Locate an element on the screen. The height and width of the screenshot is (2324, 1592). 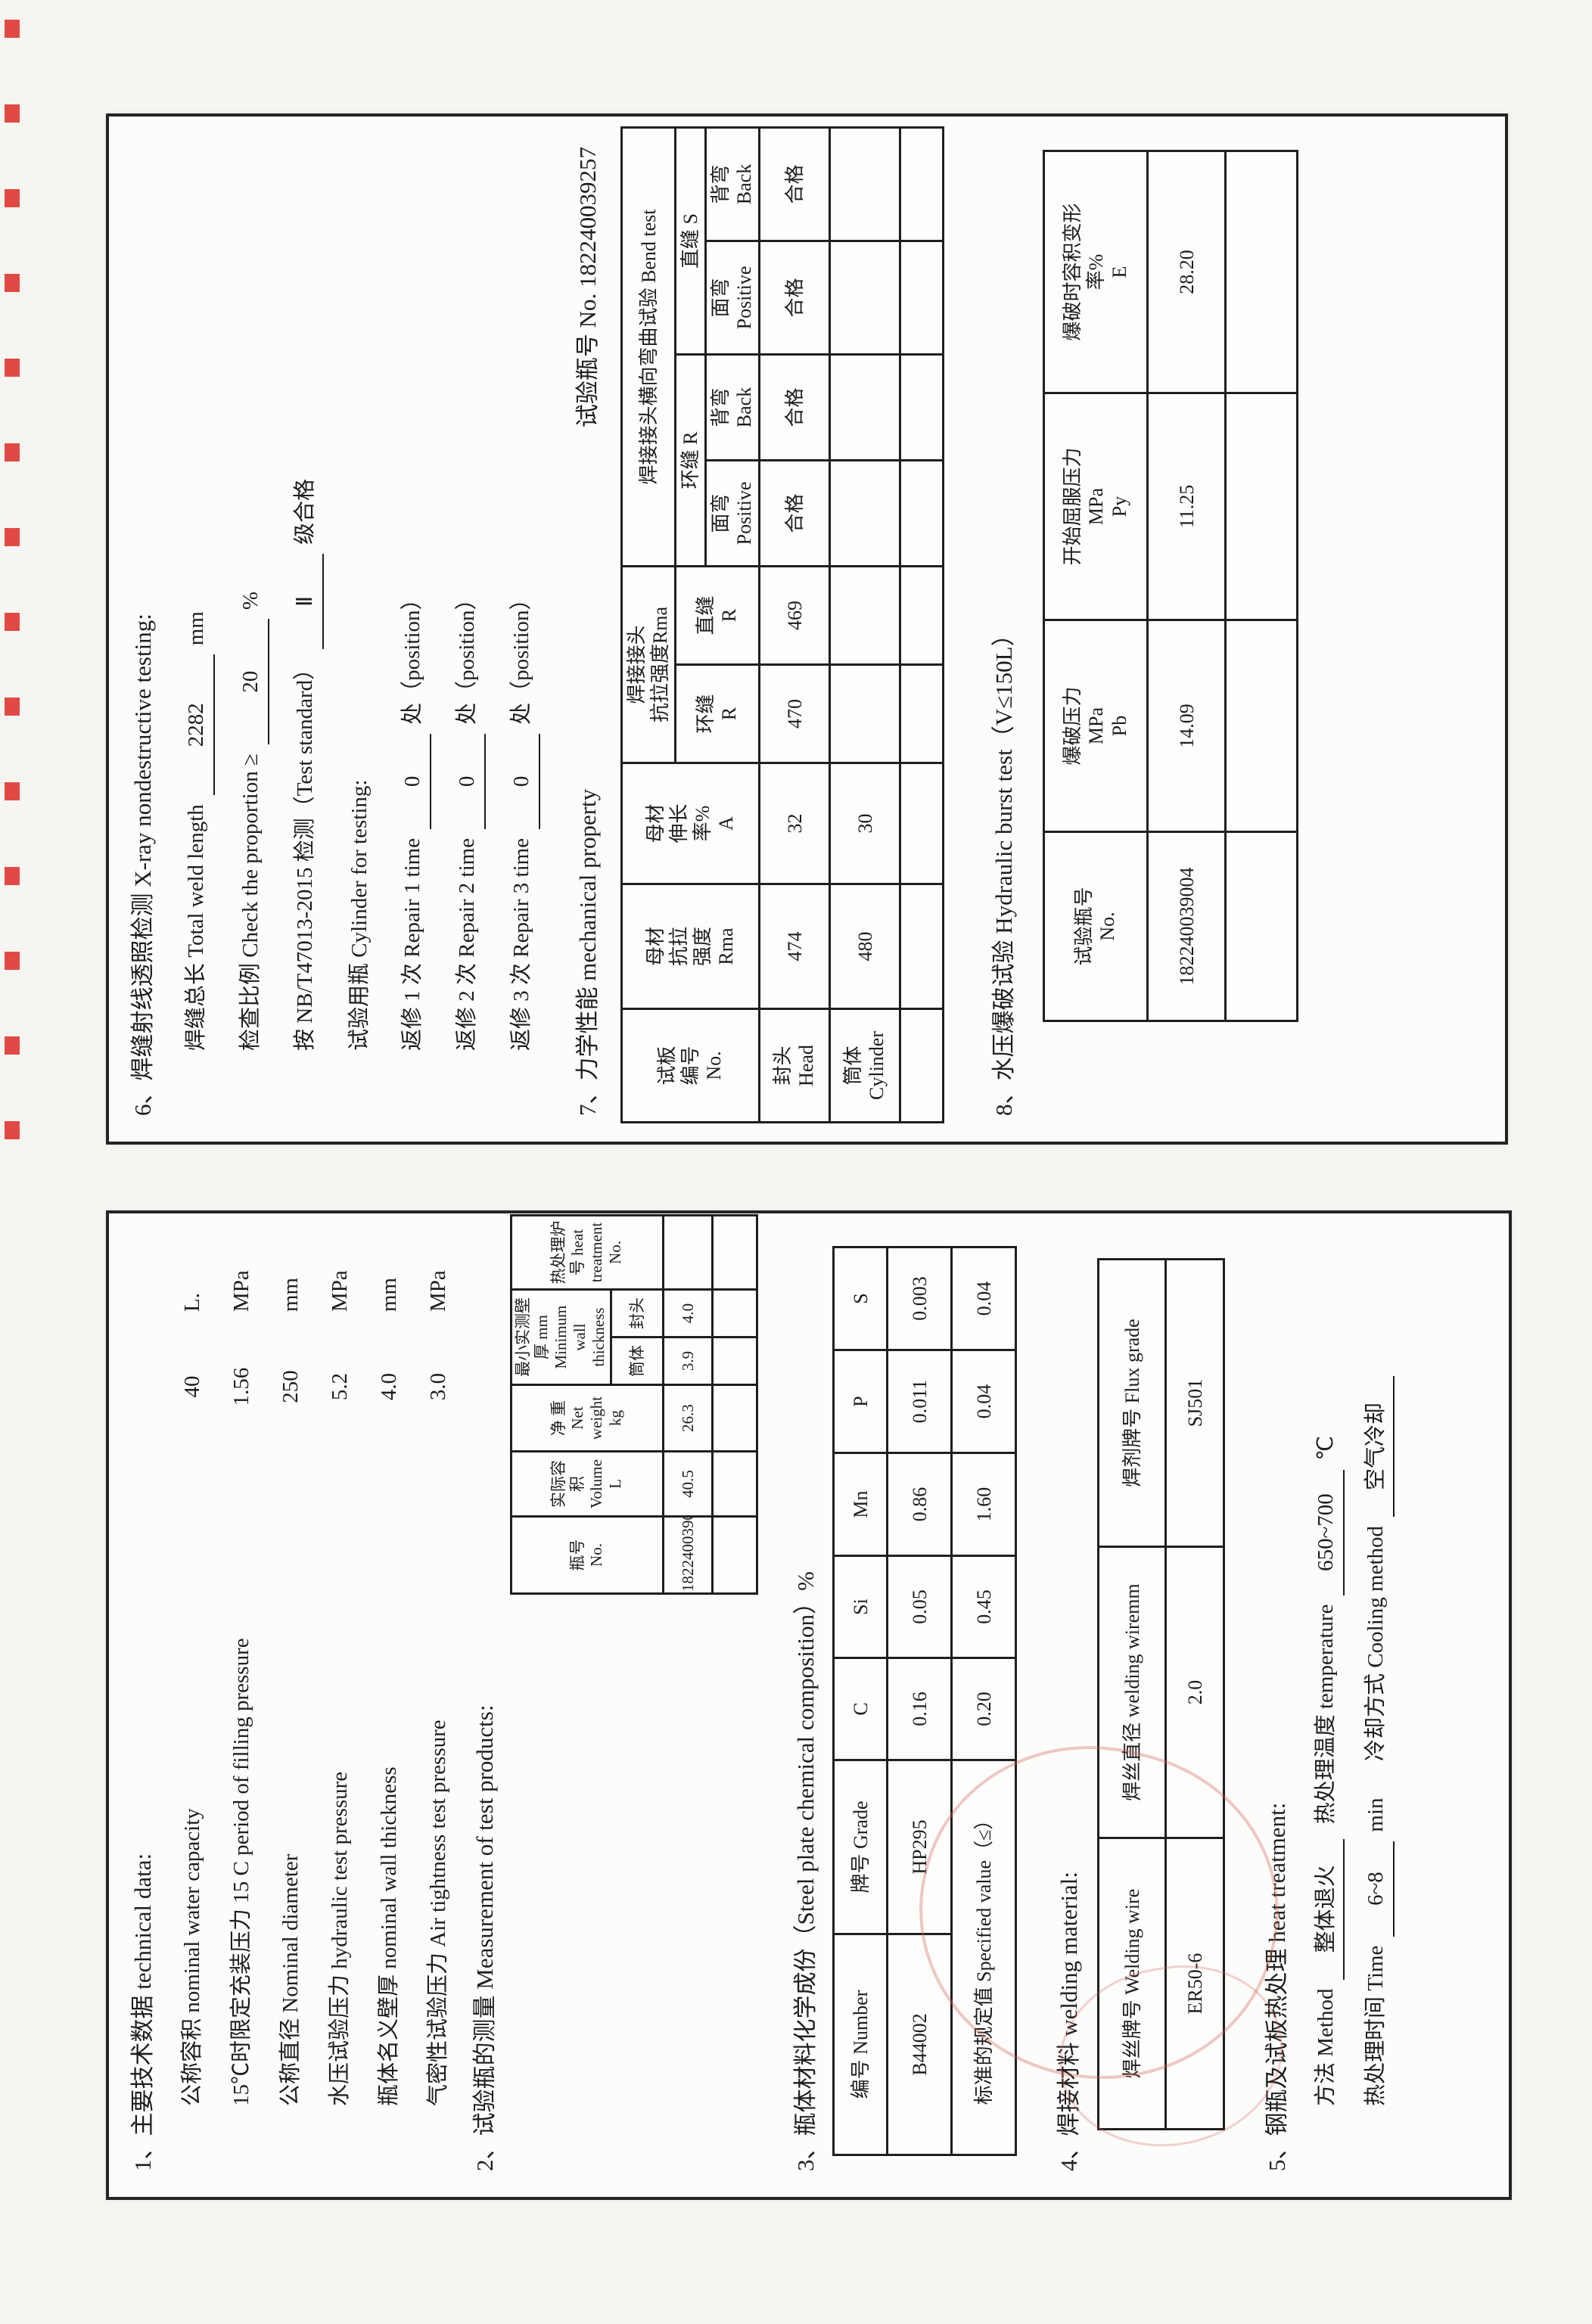
diameter-value: 250 is located at coordinates (291, 1387).